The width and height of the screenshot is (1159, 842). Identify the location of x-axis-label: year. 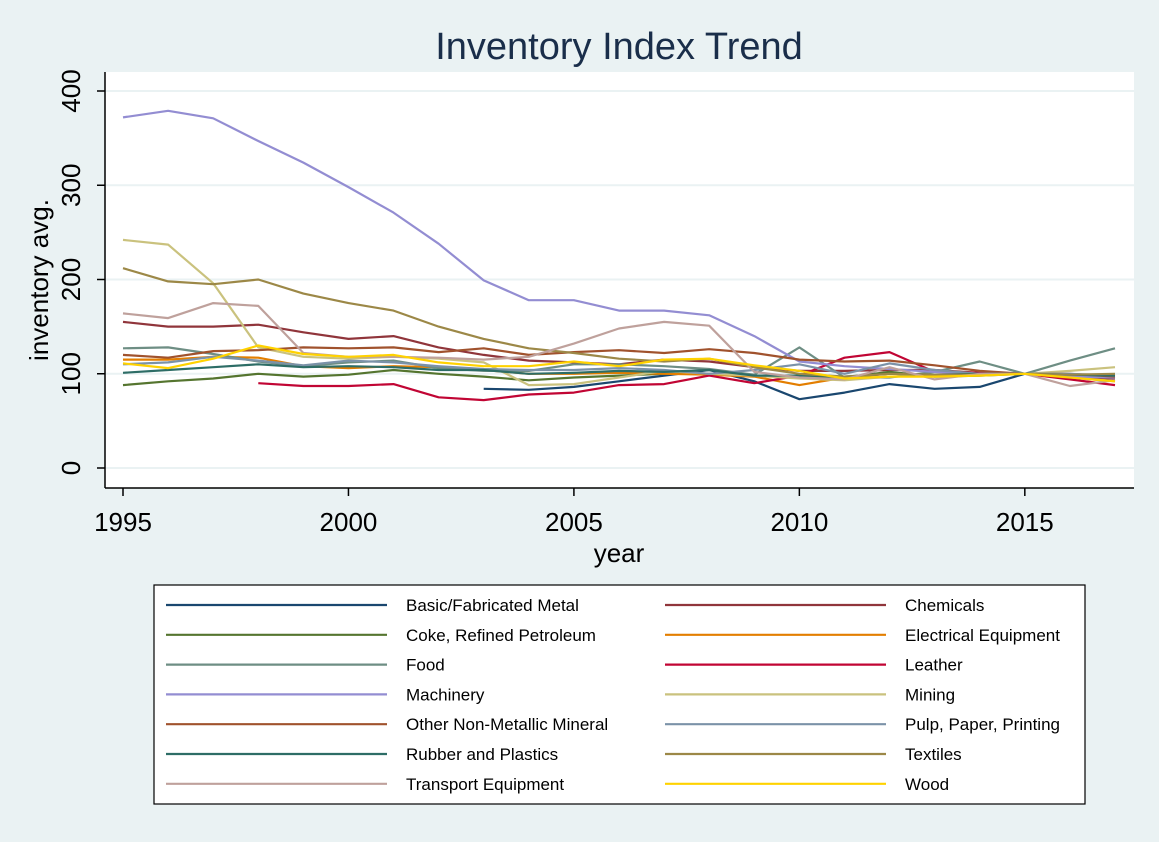
(619, 553).